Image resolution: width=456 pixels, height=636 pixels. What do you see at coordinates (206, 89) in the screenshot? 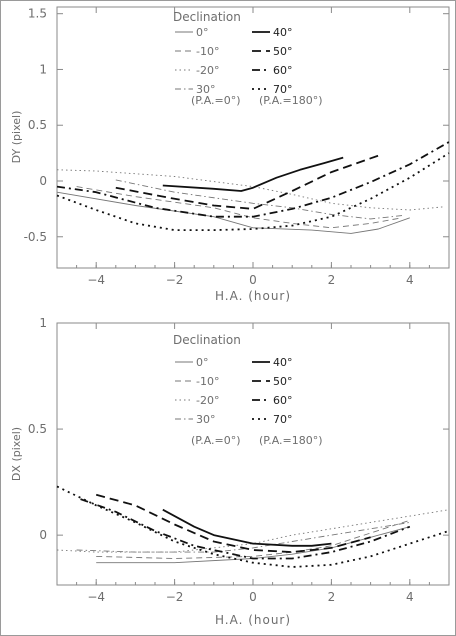
I see `dy-legend-label-left-3: 30°` at bounding box center [206, 89].